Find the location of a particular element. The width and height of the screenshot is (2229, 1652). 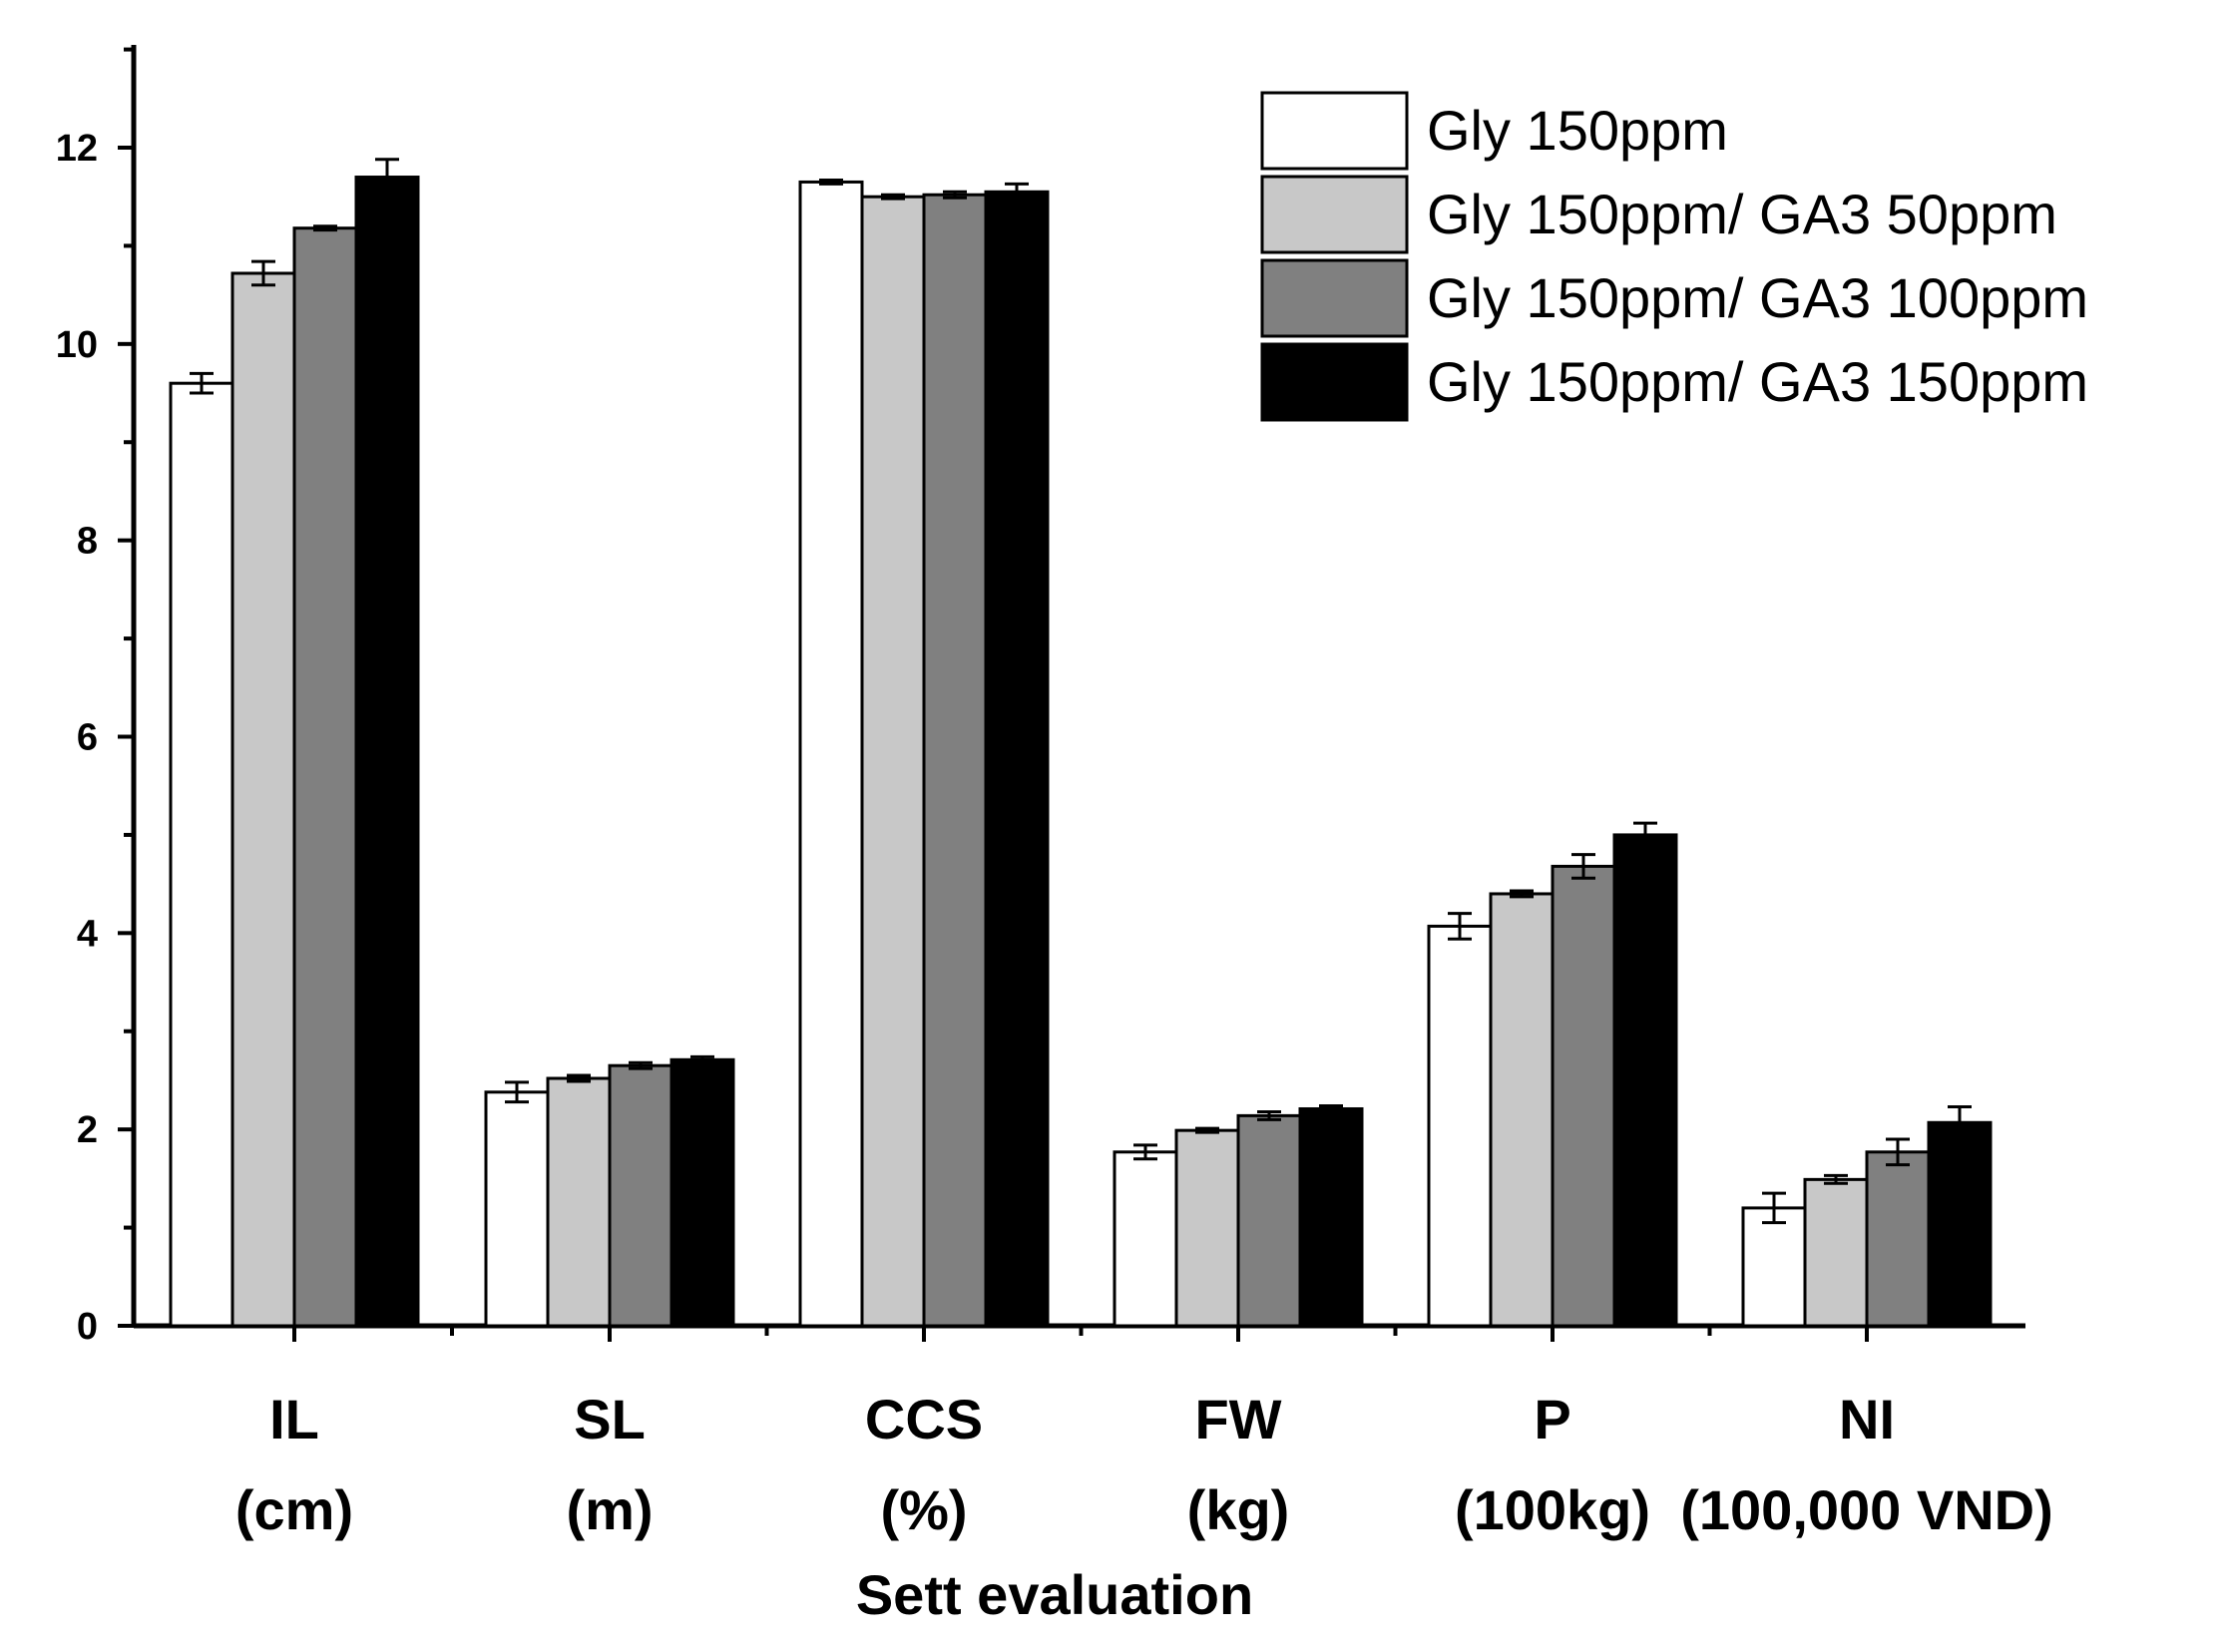

legend-label: Gly 150ppm/ GA3 150ppm is located at coordinates (1757, 381).